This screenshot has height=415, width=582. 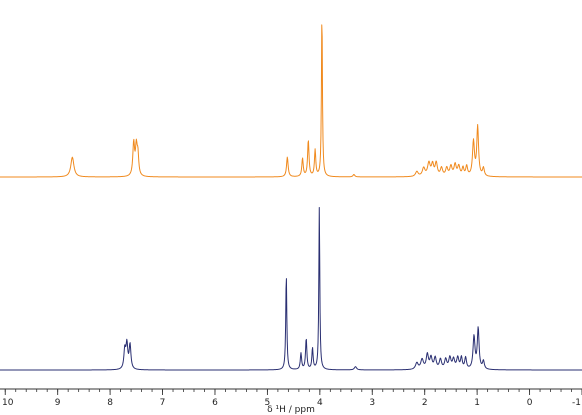 What do you see at coordinates (425, 403) in the screenshot?
I see `x-tick-label: 2` at bounding box center [425, 403].